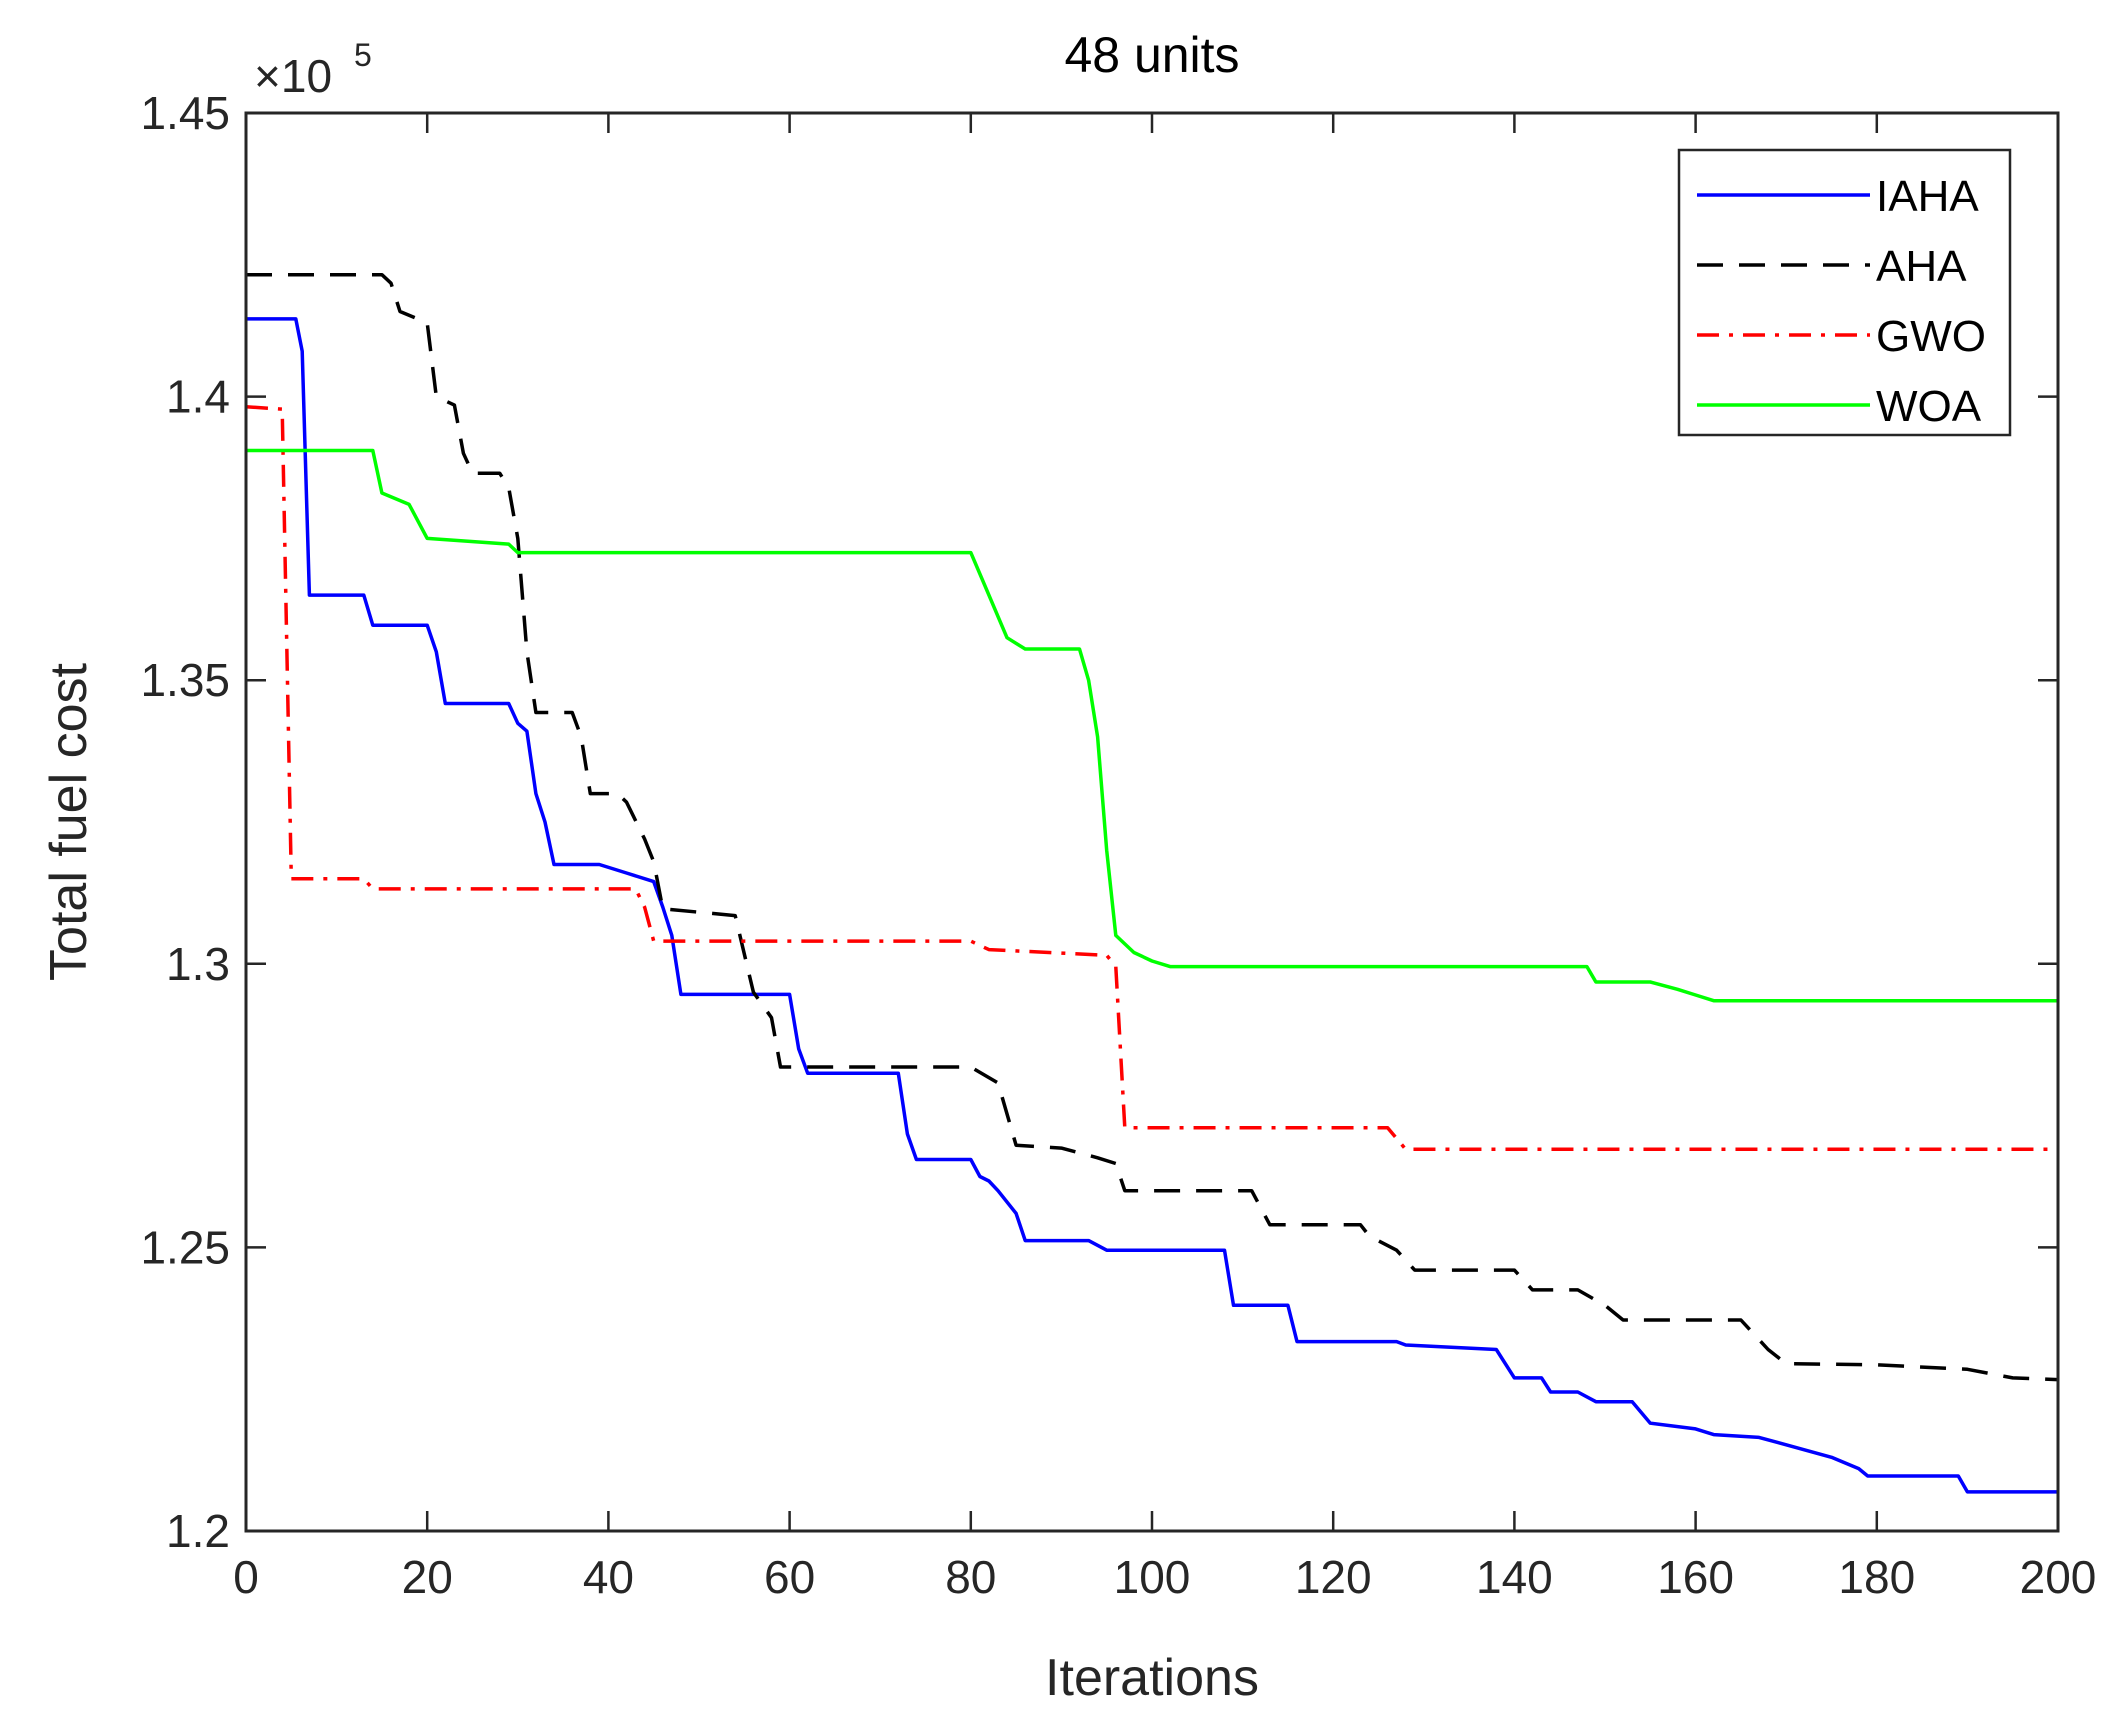 The image size is (2121, 1728). Describe the element at coordinates (1514, 1577) in the screenshot. I see `x-tick-label: 140` at that location.